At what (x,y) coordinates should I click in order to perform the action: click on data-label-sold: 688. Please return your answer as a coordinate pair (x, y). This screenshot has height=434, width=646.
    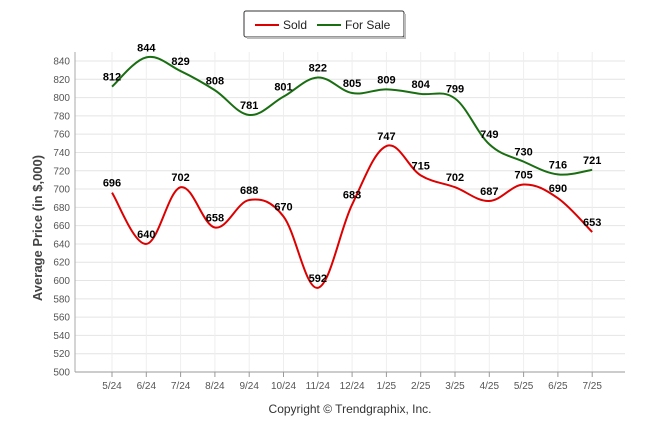
    Looking at the image, I should click on (249, 191).